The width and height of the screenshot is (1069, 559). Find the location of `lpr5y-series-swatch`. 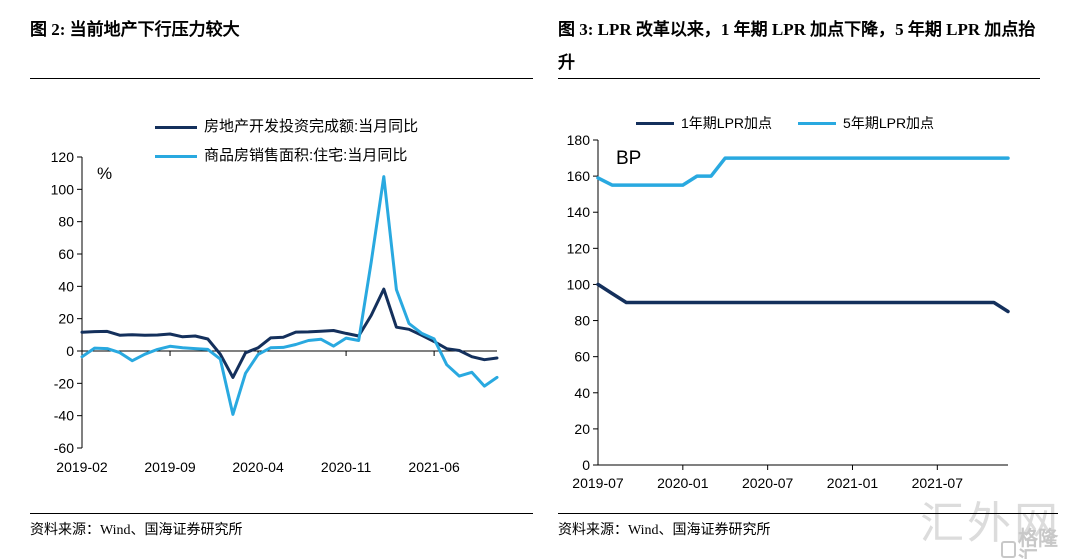

lpr5y-series-swatch is located at coordinates (817, 123).